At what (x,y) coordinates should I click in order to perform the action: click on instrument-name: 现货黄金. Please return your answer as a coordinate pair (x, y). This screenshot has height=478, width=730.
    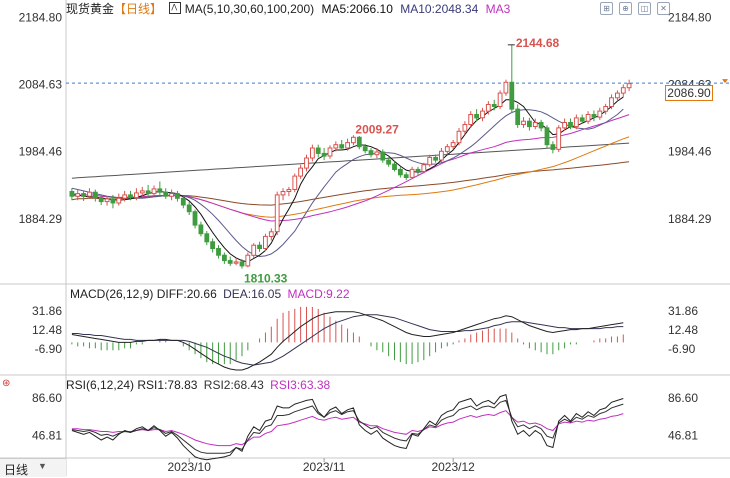
    Looking at the image, I should click on (90, 9).